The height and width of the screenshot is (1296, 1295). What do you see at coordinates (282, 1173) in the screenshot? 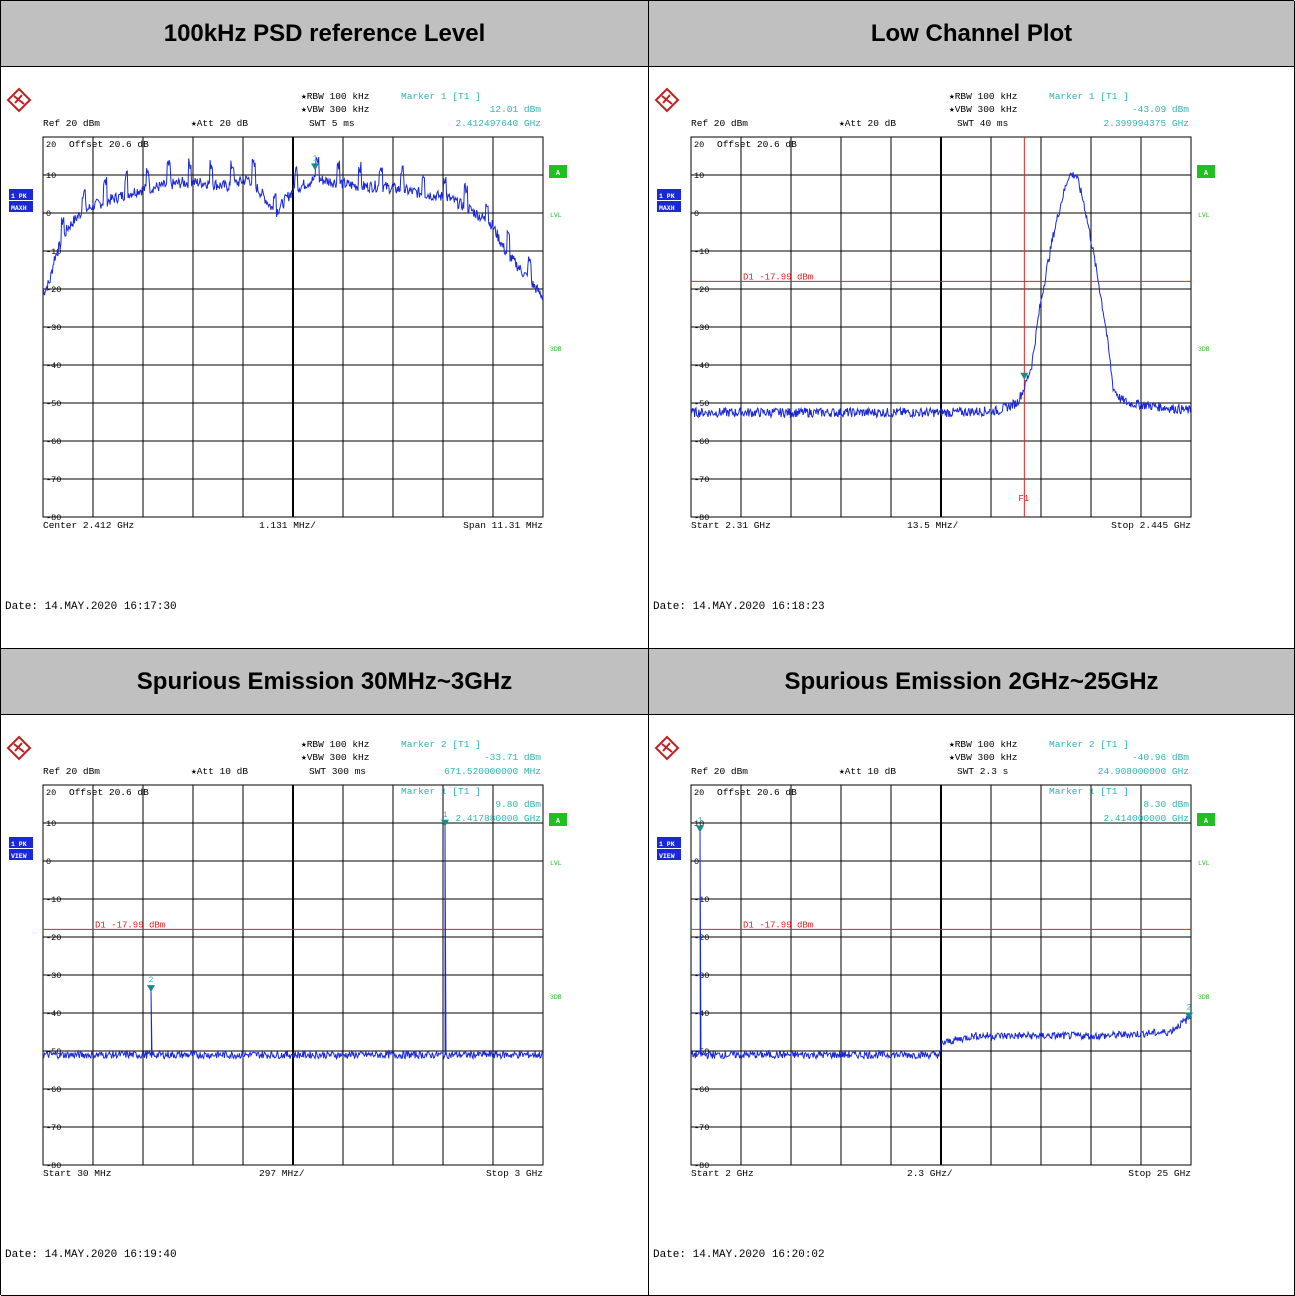
I see `footer-mid-text: 297 MHz/` at bounding box center [282, 1173].